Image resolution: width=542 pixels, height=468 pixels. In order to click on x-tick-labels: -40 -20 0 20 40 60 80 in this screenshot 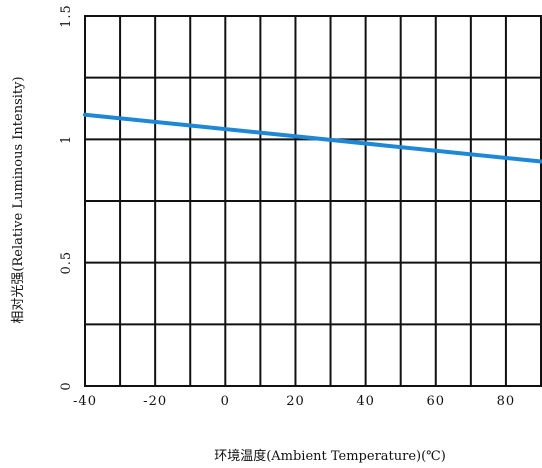, I will do `click(294, 401)`.